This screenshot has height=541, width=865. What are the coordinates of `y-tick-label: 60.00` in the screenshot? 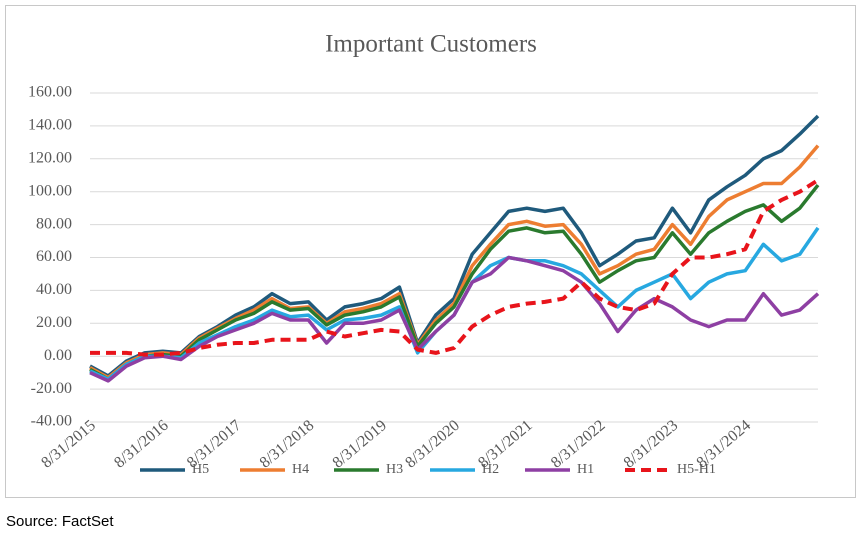 It's located at (54, 256).